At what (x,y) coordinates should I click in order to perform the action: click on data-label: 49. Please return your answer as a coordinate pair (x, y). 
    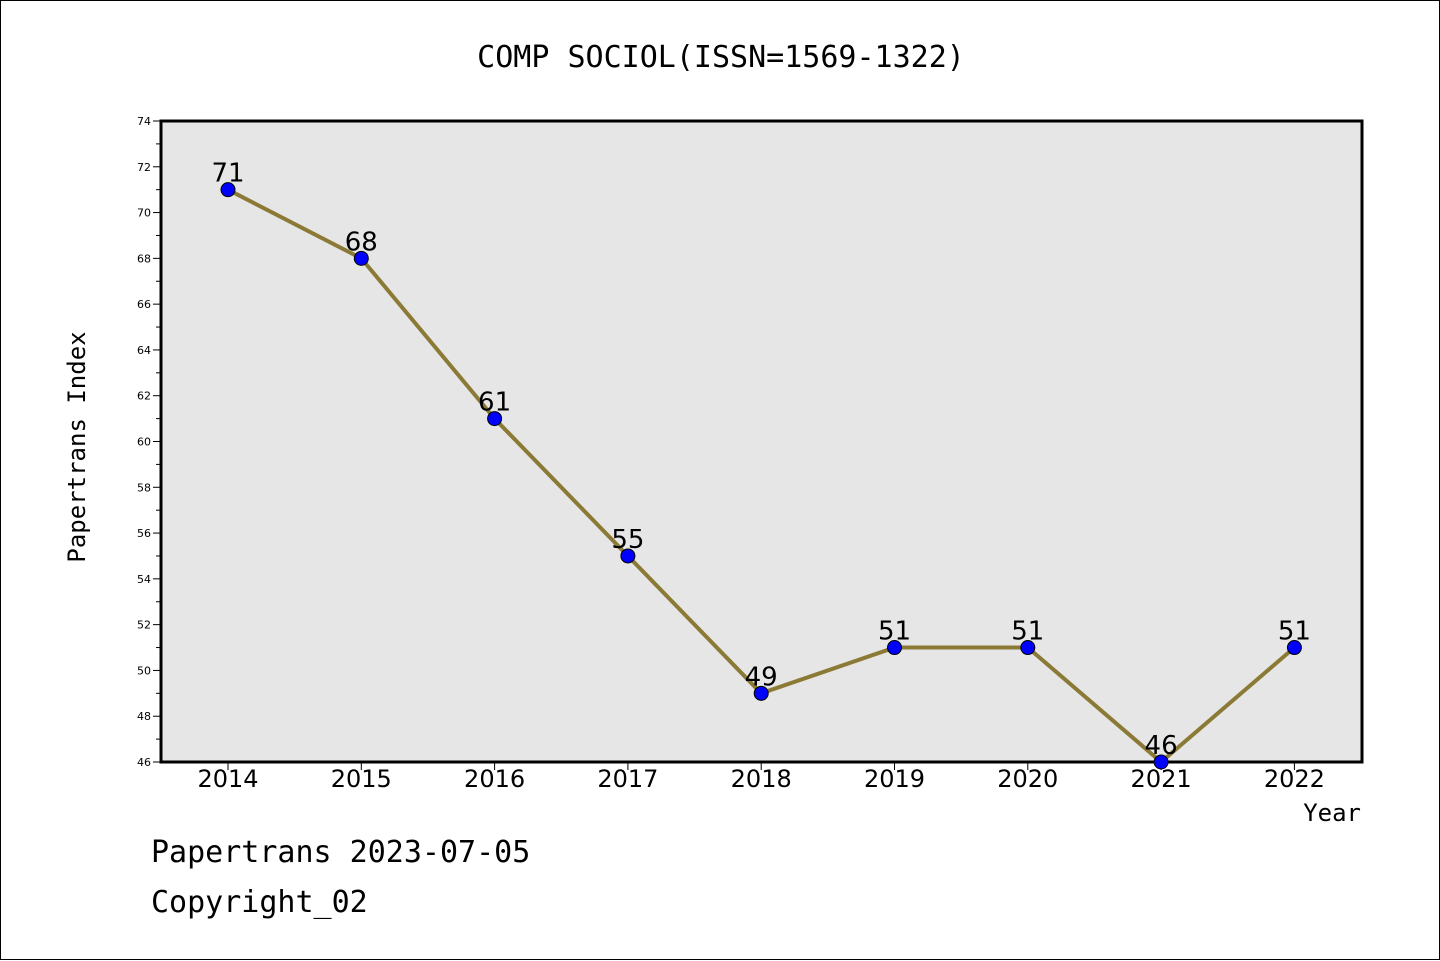
    Looking at the image, I should click on (761, 677).